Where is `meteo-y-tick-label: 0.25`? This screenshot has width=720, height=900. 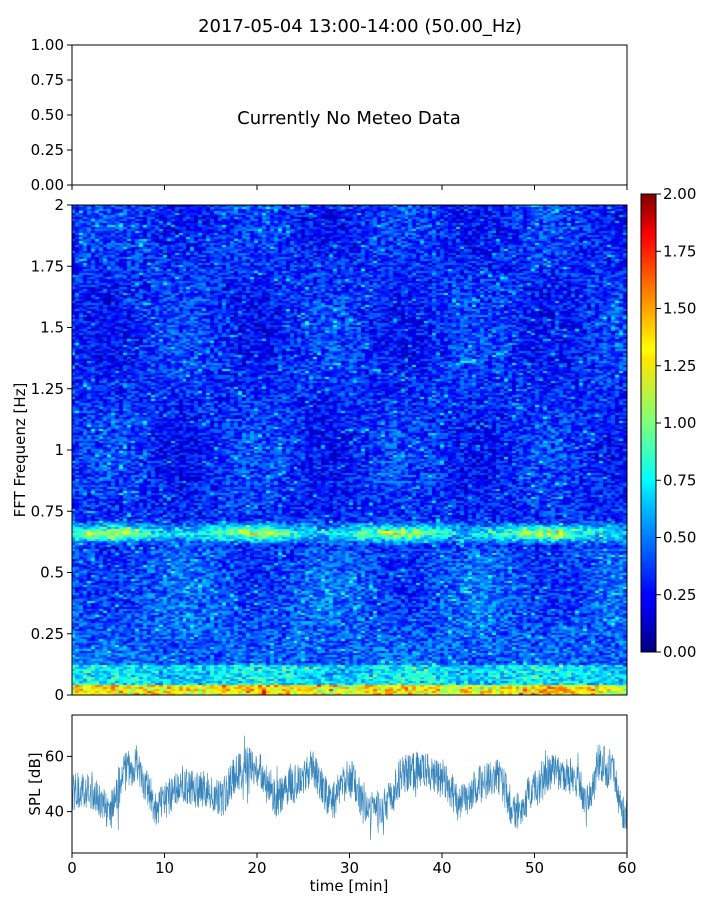 meteo-y-tick-label: 0.25 is located at coordinates (47, 150).